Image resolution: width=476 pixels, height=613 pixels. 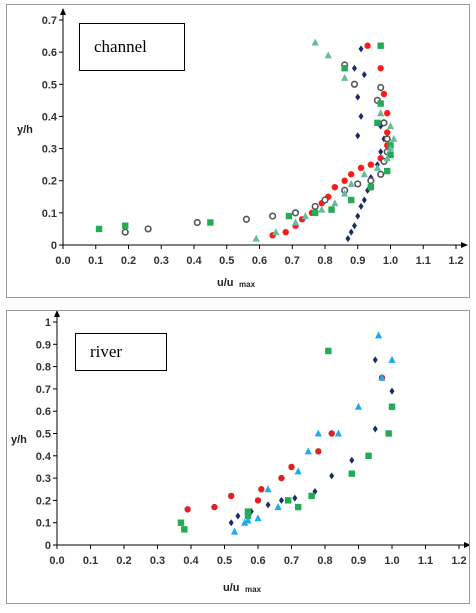 I want to click on x-tick-label: 1.2, so click(x=458, y=561).